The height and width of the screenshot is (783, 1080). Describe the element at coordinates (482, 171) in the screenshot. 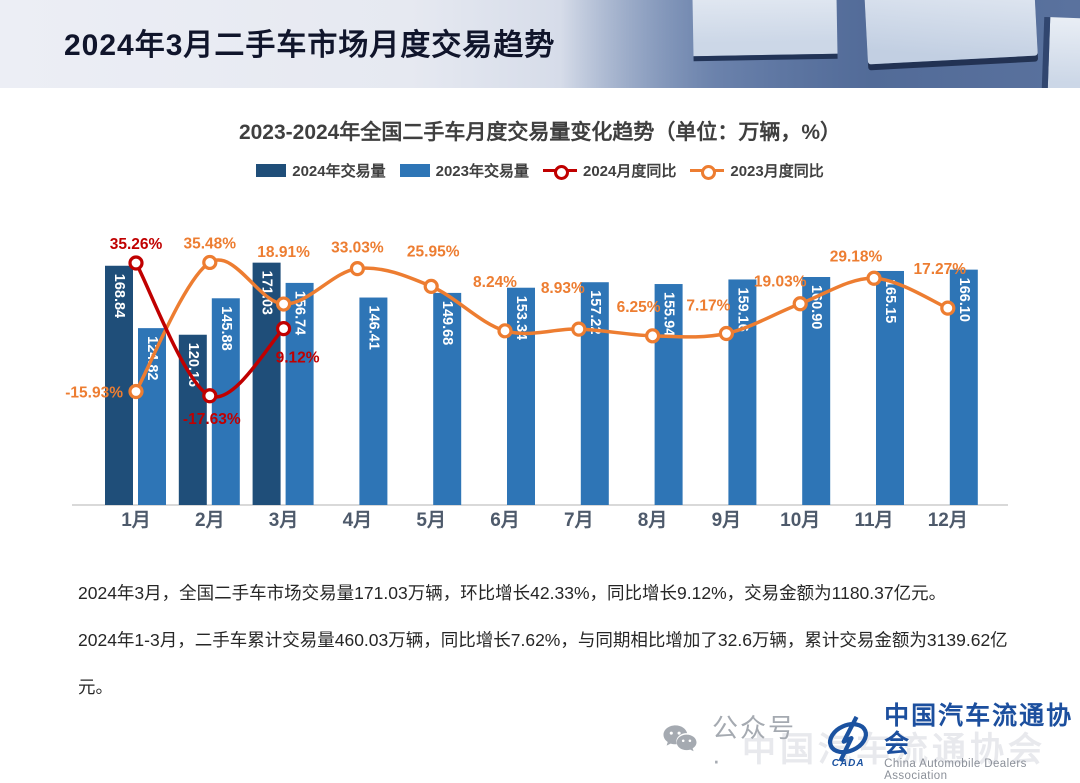

I see `legend-label: 2023年交易量` at that location.